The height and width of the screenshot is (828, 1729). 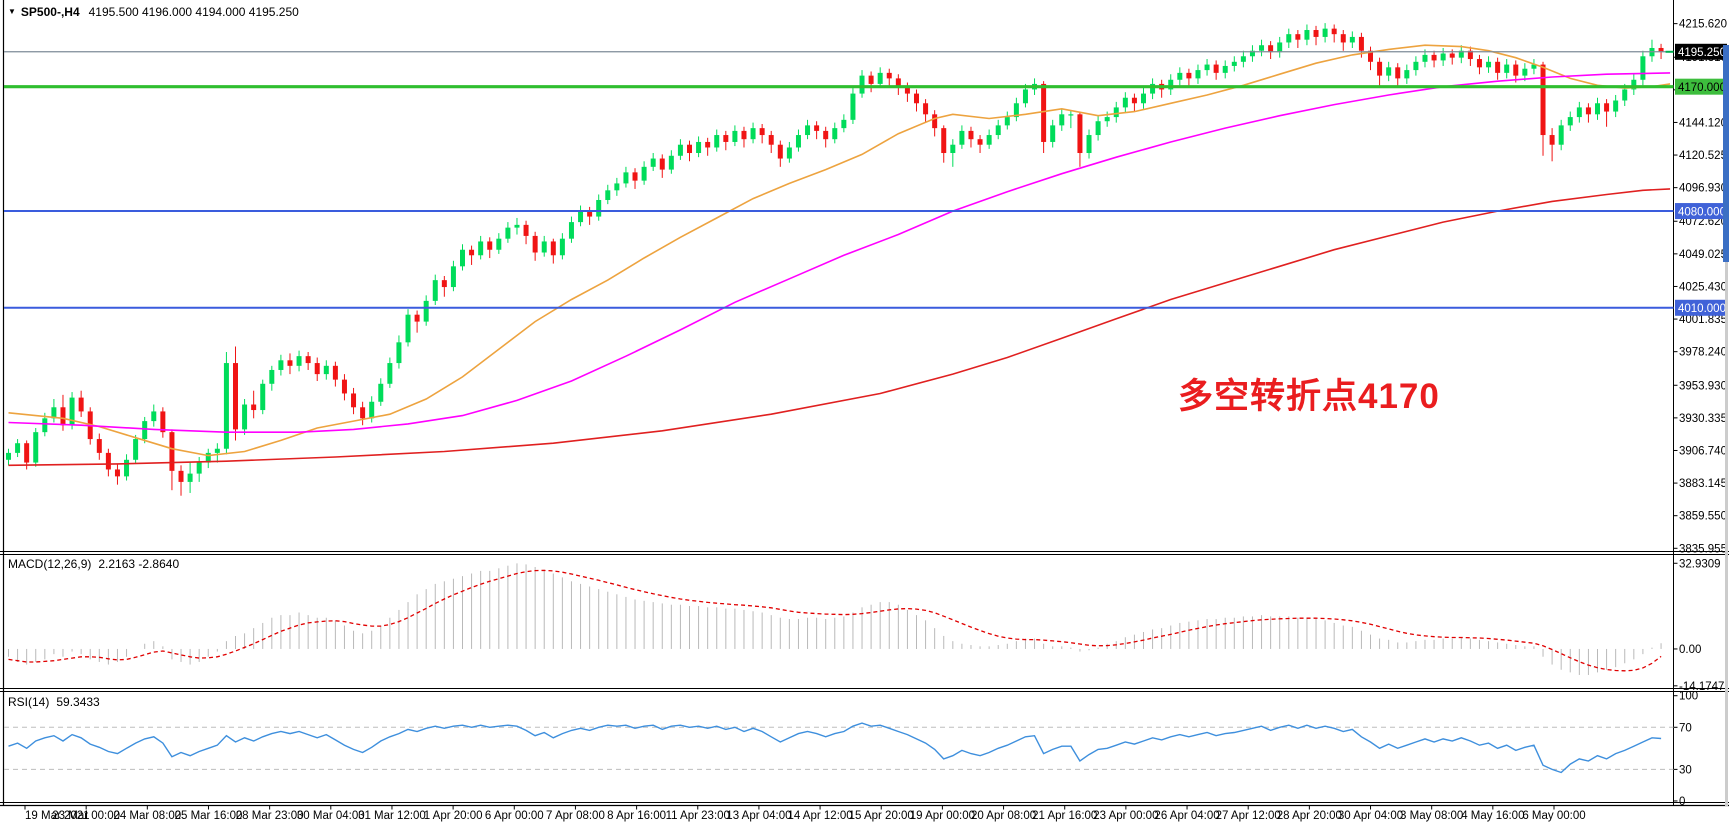 What do you see at coordinates (1703, 189) in the screenshot?
I see `svg-text: 4096.930` at bounding box center [1703, 189].